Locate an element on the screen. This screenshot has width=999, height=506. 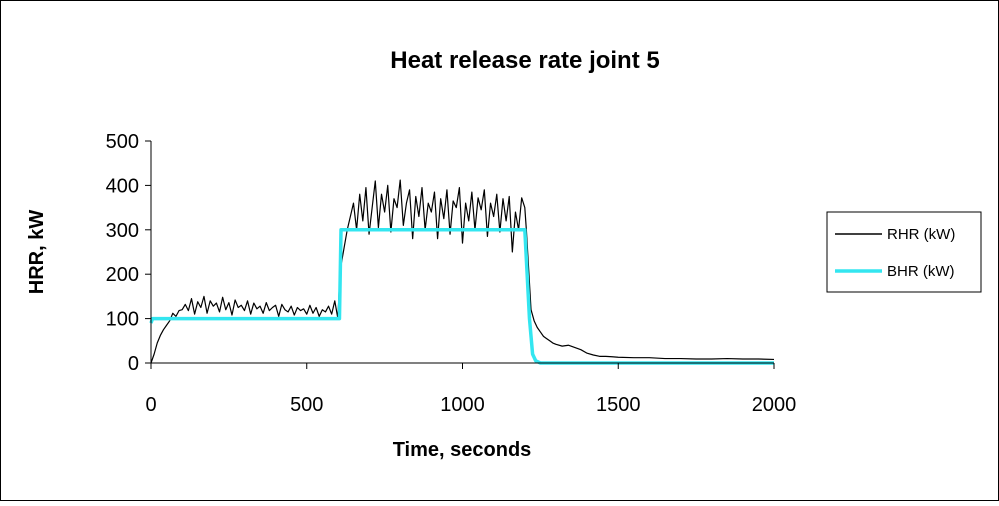
legend-label-bhr: BHR (kW) is located at coordinates (921, 271).